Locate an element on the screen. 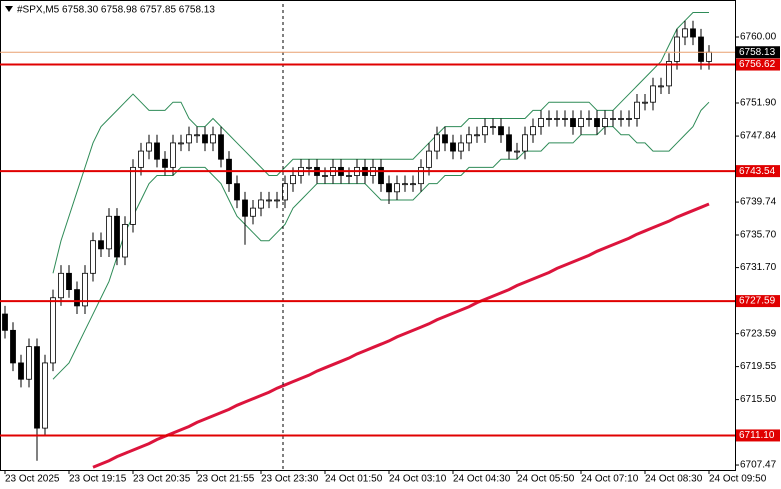 Image resolution: width=781 pixels, height=489 pixels. x-tick-label: 24 Oct 04:30 is located at coordinates (482, 479).